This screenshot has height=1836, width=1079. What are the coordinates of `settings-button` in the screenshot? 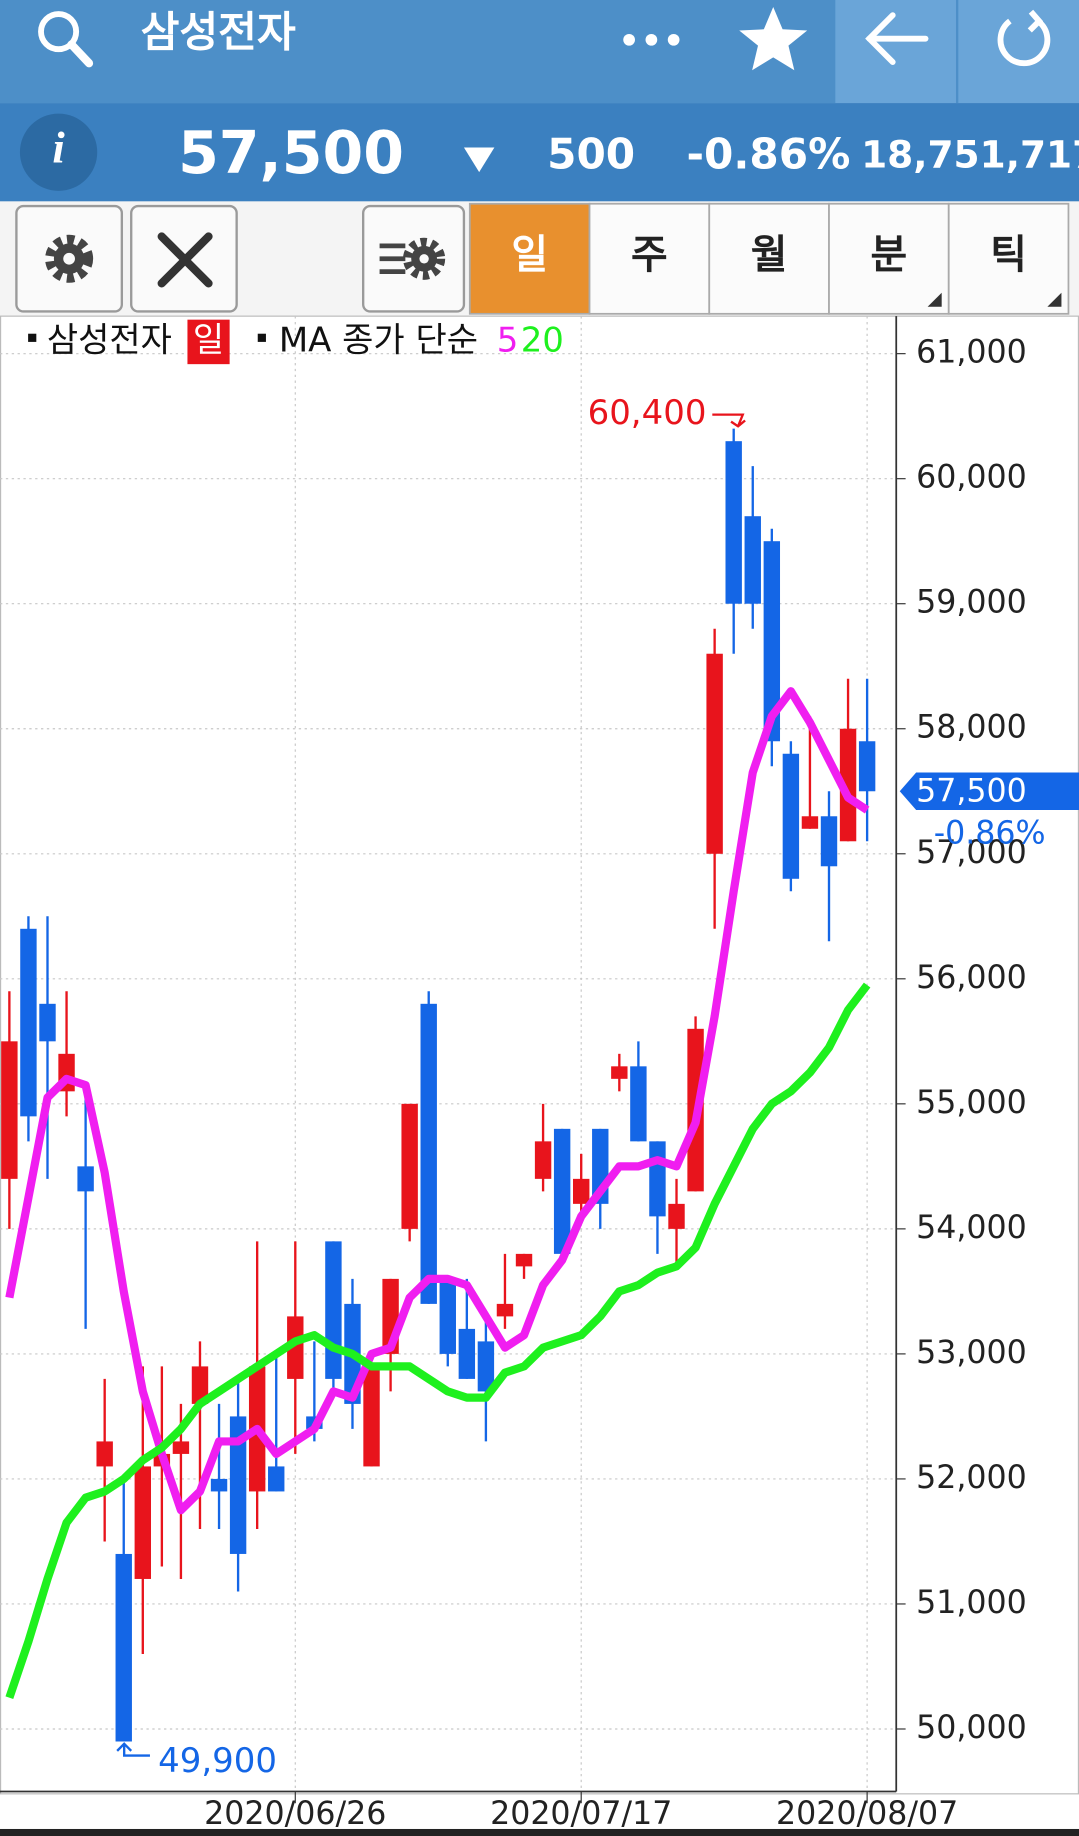 It's located at (69, 258).